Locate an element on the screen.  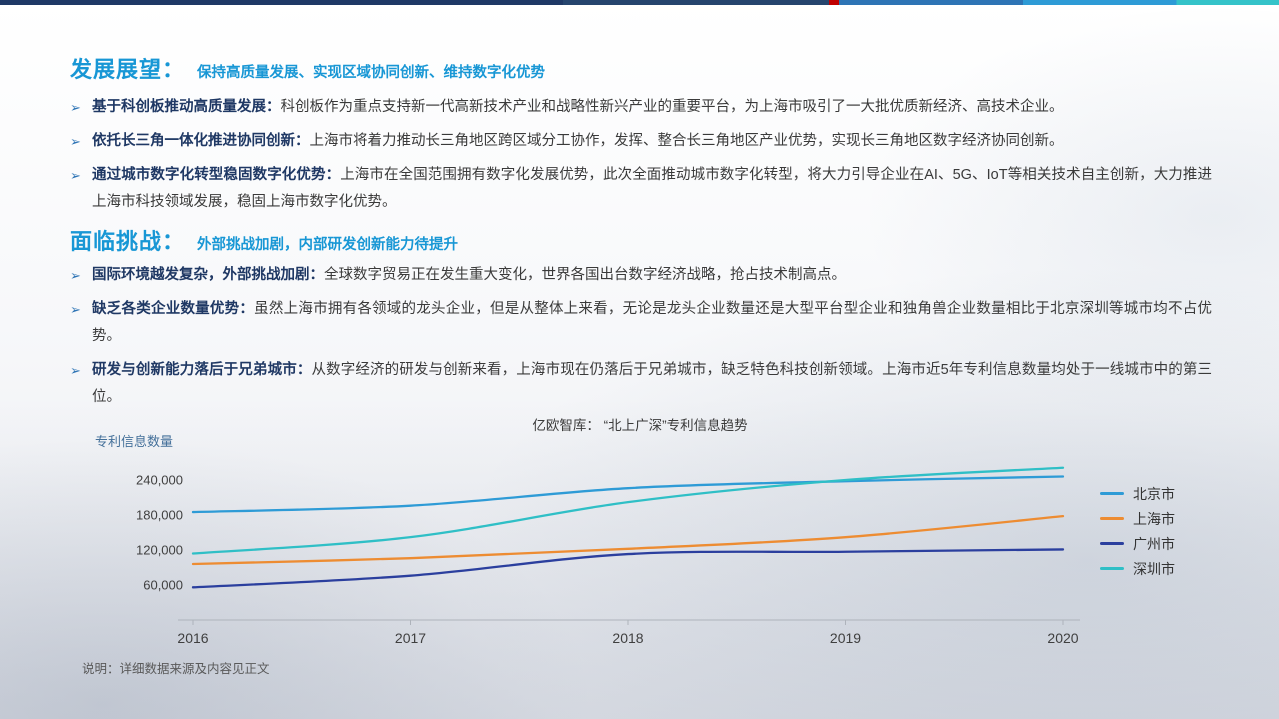
svg-text: 60,000 is located at coordinates (163, 585).